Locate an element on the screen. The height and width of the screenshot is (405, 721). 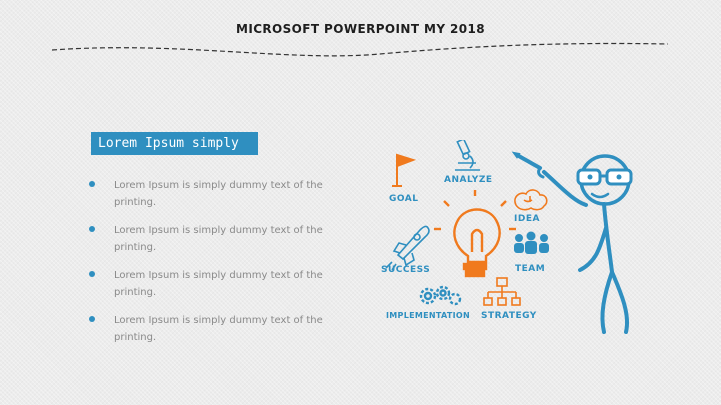
slide-title: MICROSOFT POWERPOINT MY 2018 is located at coordinates (360, 29).